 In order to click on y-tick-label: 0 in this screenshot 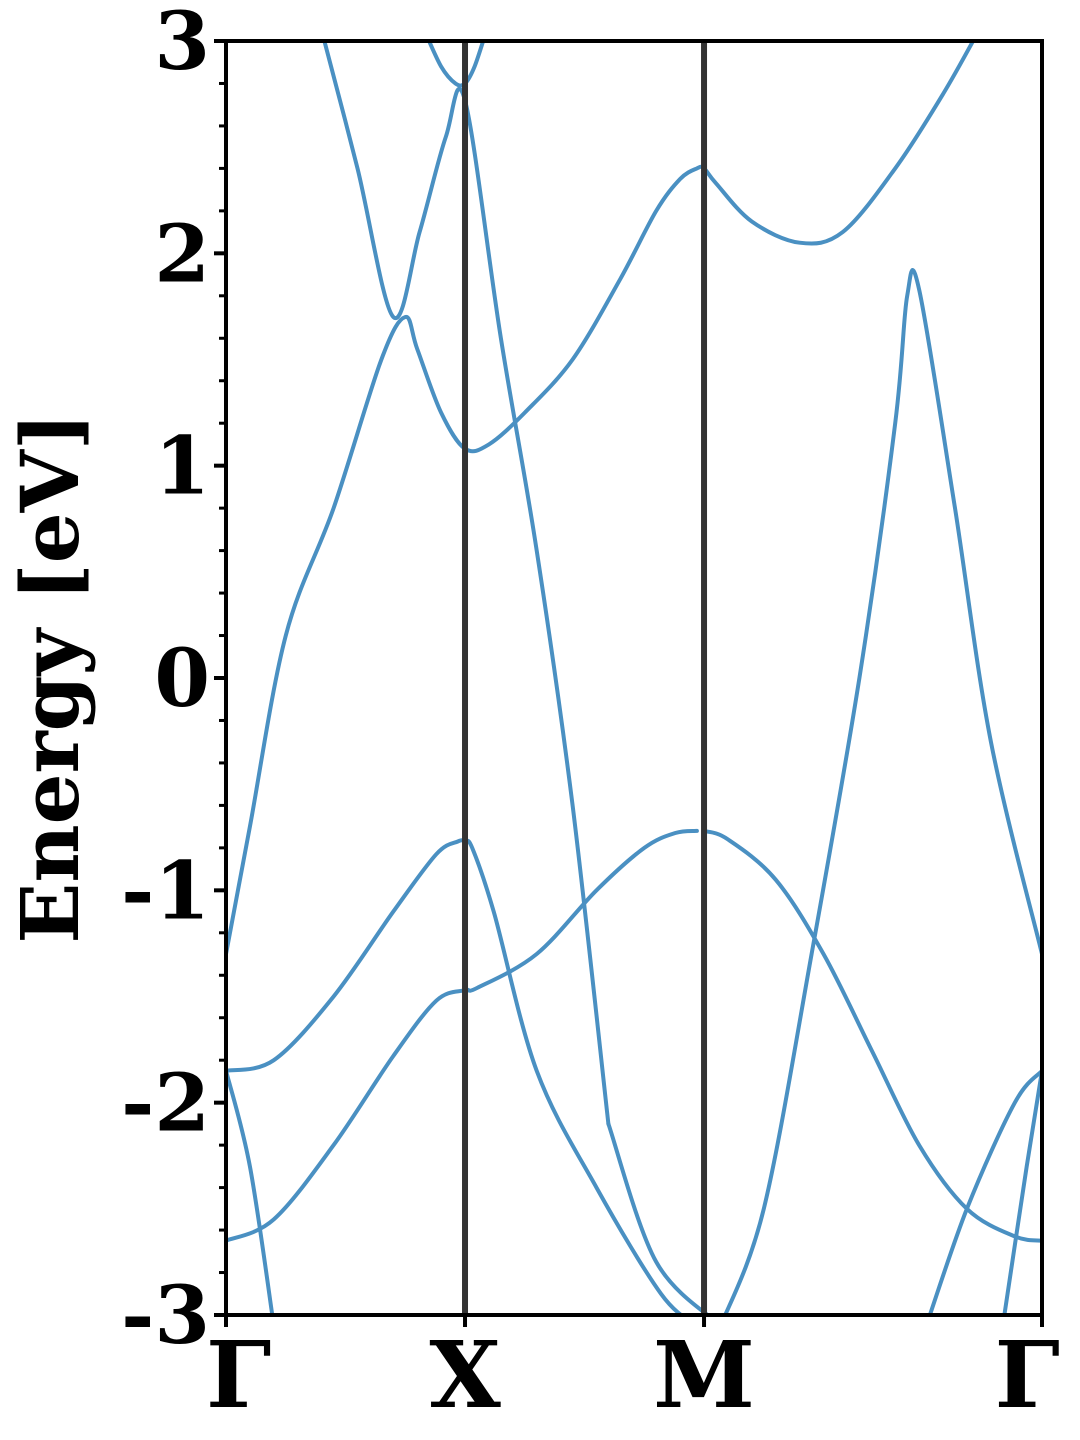, I will do `click(182, 678)`.